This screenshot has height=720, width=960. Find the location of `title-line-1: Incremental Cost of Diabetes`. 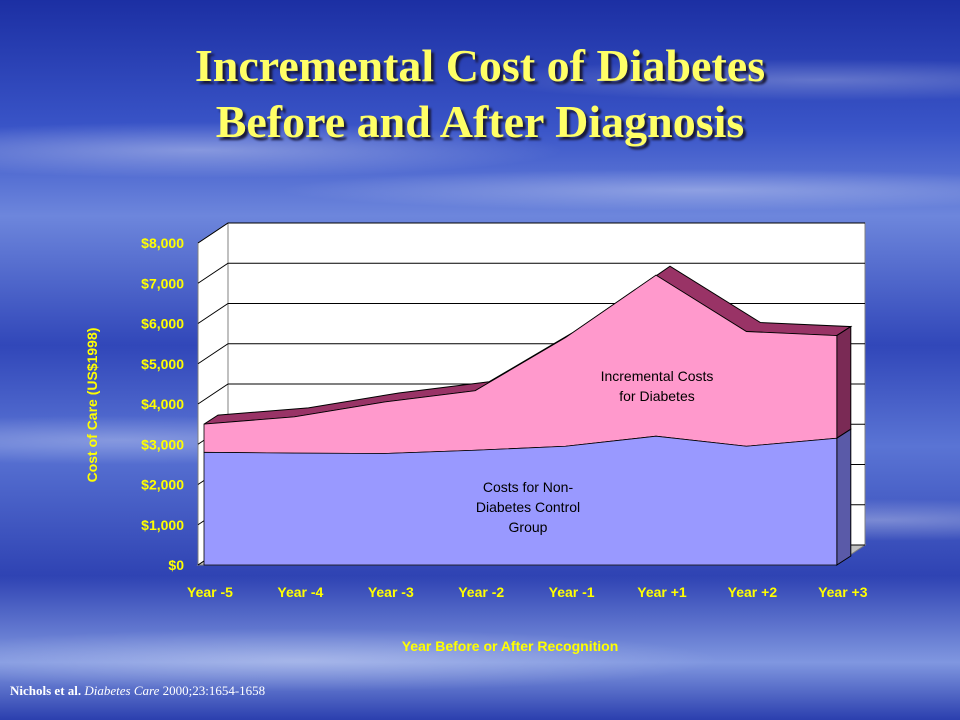

title-line-1: Incremental Cost of Diabetes is located at coordinates (480, 65).